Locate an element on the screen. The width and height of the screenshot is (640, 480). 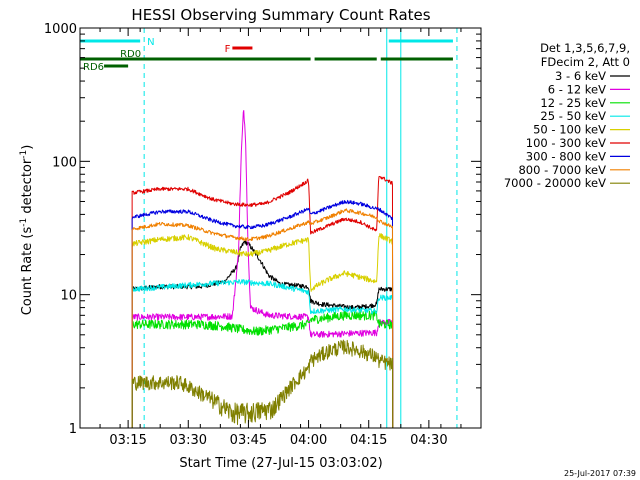
legend-label-0: 3 - 6 keV is located at coordinates (580, 76).